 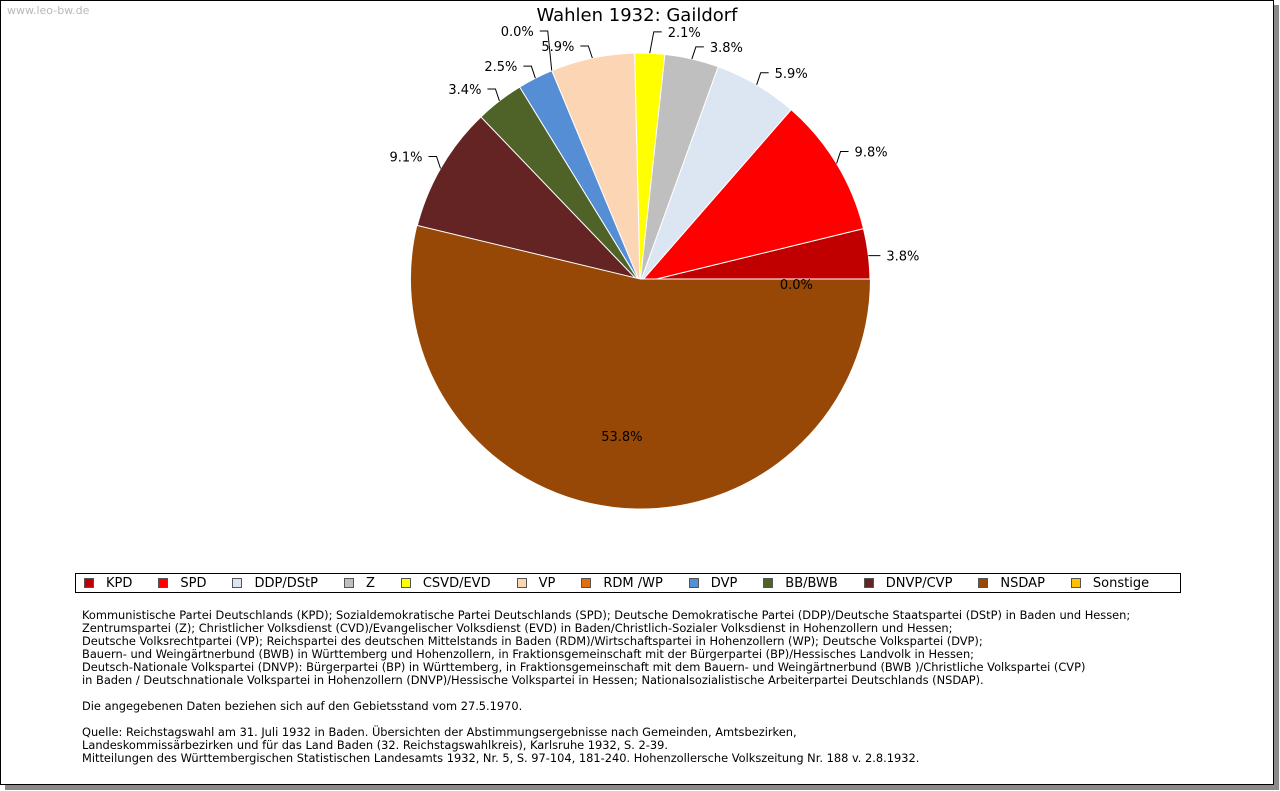 What do you see at coordinates (637, 15) in the screenshot?
I see `chart-title: Wahlen 1932: Gaildorf` at bounding box center [637, 15].